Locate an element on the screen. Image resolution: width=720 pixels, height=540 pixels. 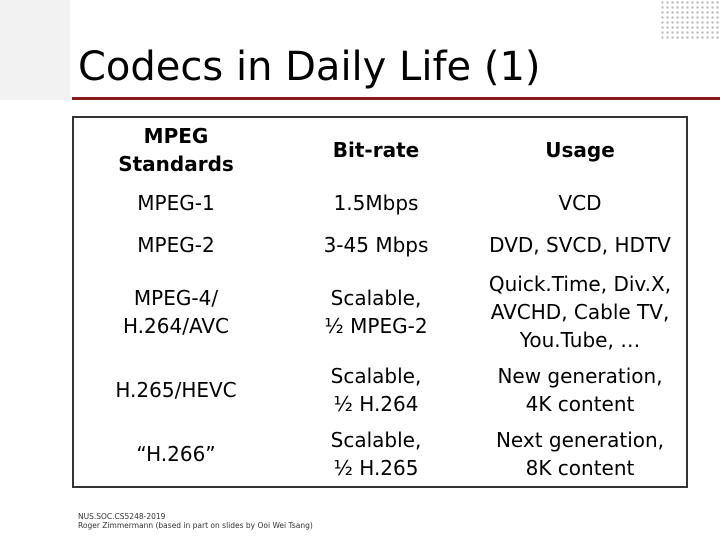
cell-usage: VCD is located at coordinates (580, 203).